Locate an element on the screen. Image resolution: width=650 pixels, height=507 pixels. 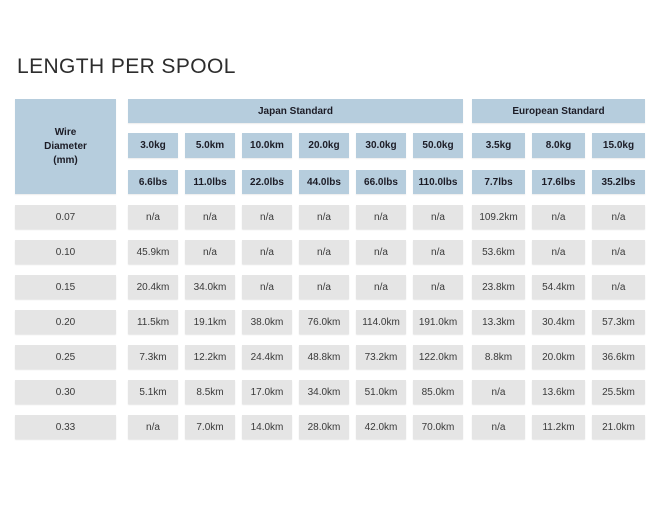
length-cell: 191.0km is located at coordinates (438, 322).